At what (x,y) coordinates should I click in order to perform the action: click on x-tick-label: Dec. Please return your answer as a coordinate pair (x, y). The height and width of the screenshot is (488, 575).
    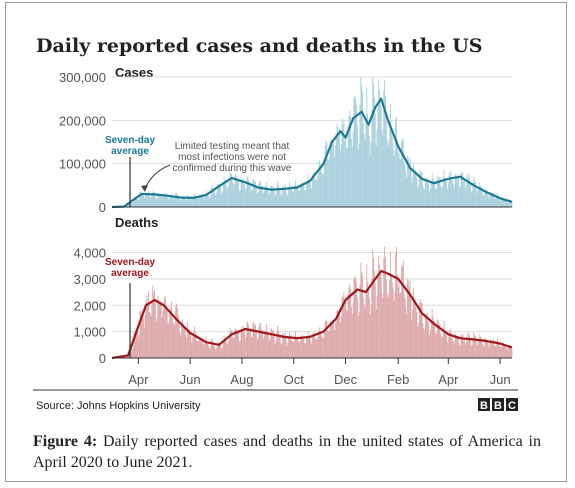
    Looking at the image, I should click on (346, 379).